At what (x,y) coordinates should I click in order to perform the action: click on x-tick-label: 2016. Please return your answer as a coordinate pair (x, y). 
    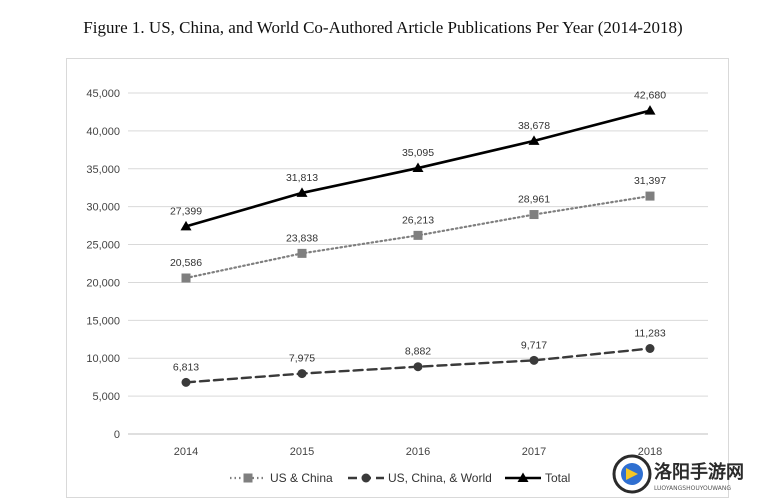
    Looking at the image, I should click on (418, 452).